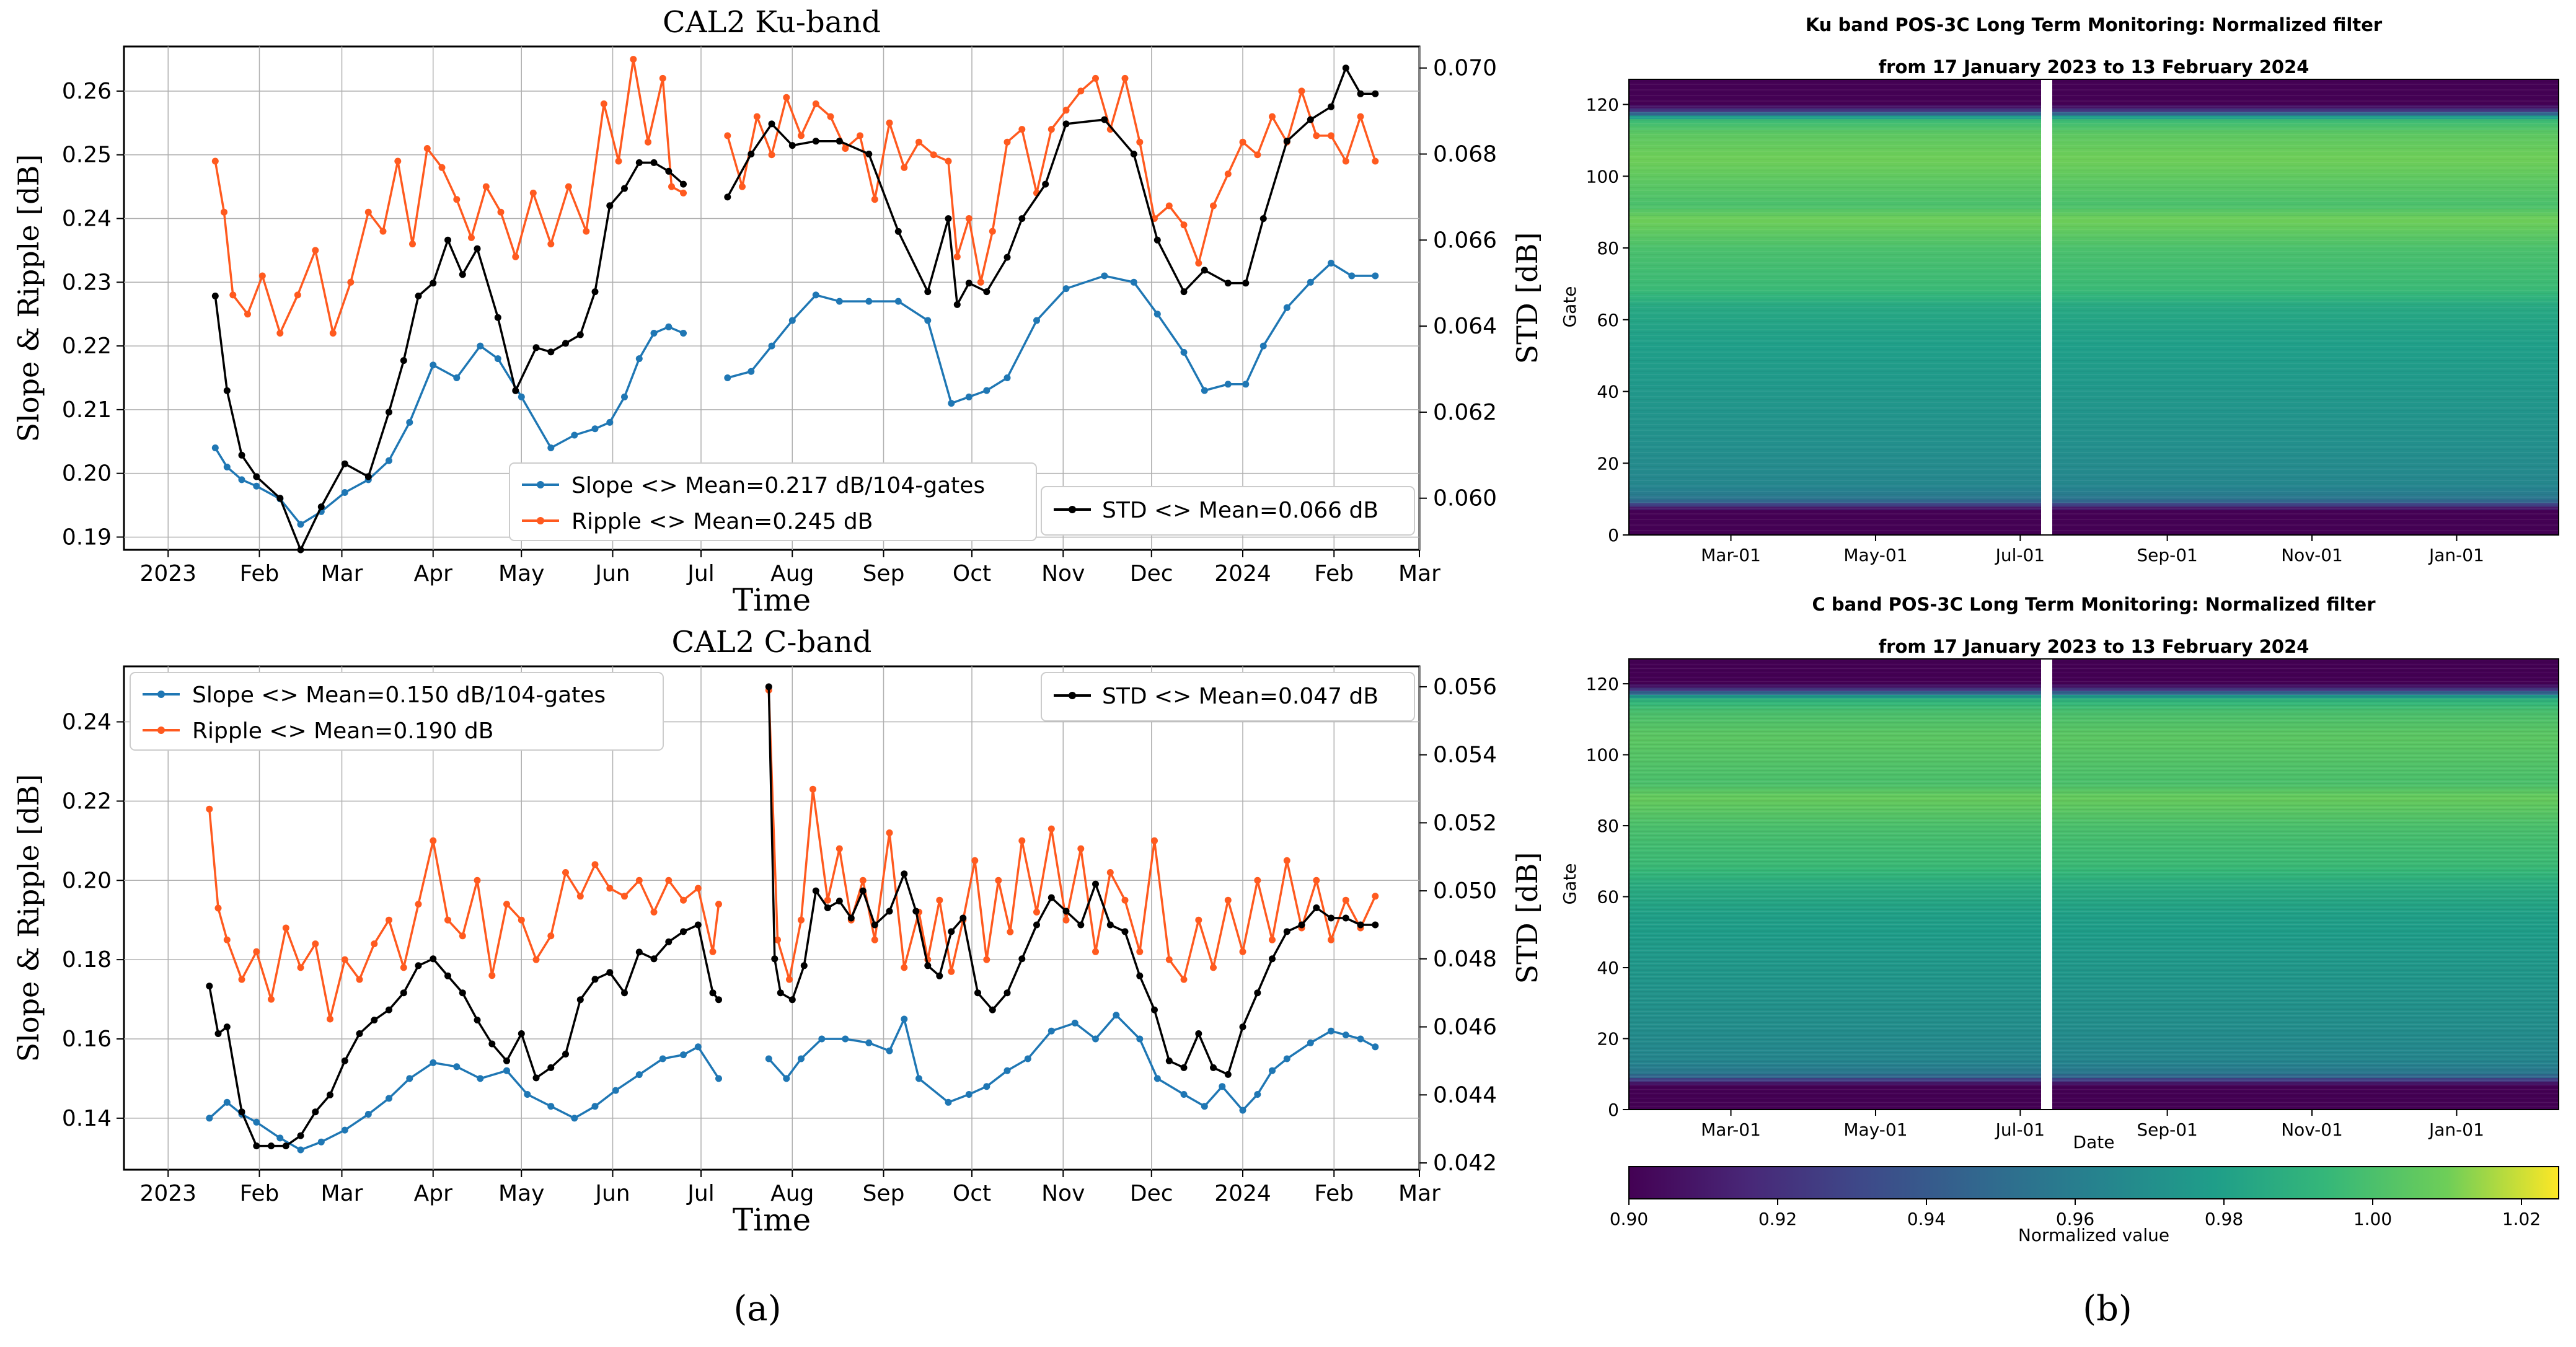  What do you see at coordinates (1569, 883) in the screenshot?
I see `c-heatmap-y-axis-label: Gate` at bounding box center [1569, 883].